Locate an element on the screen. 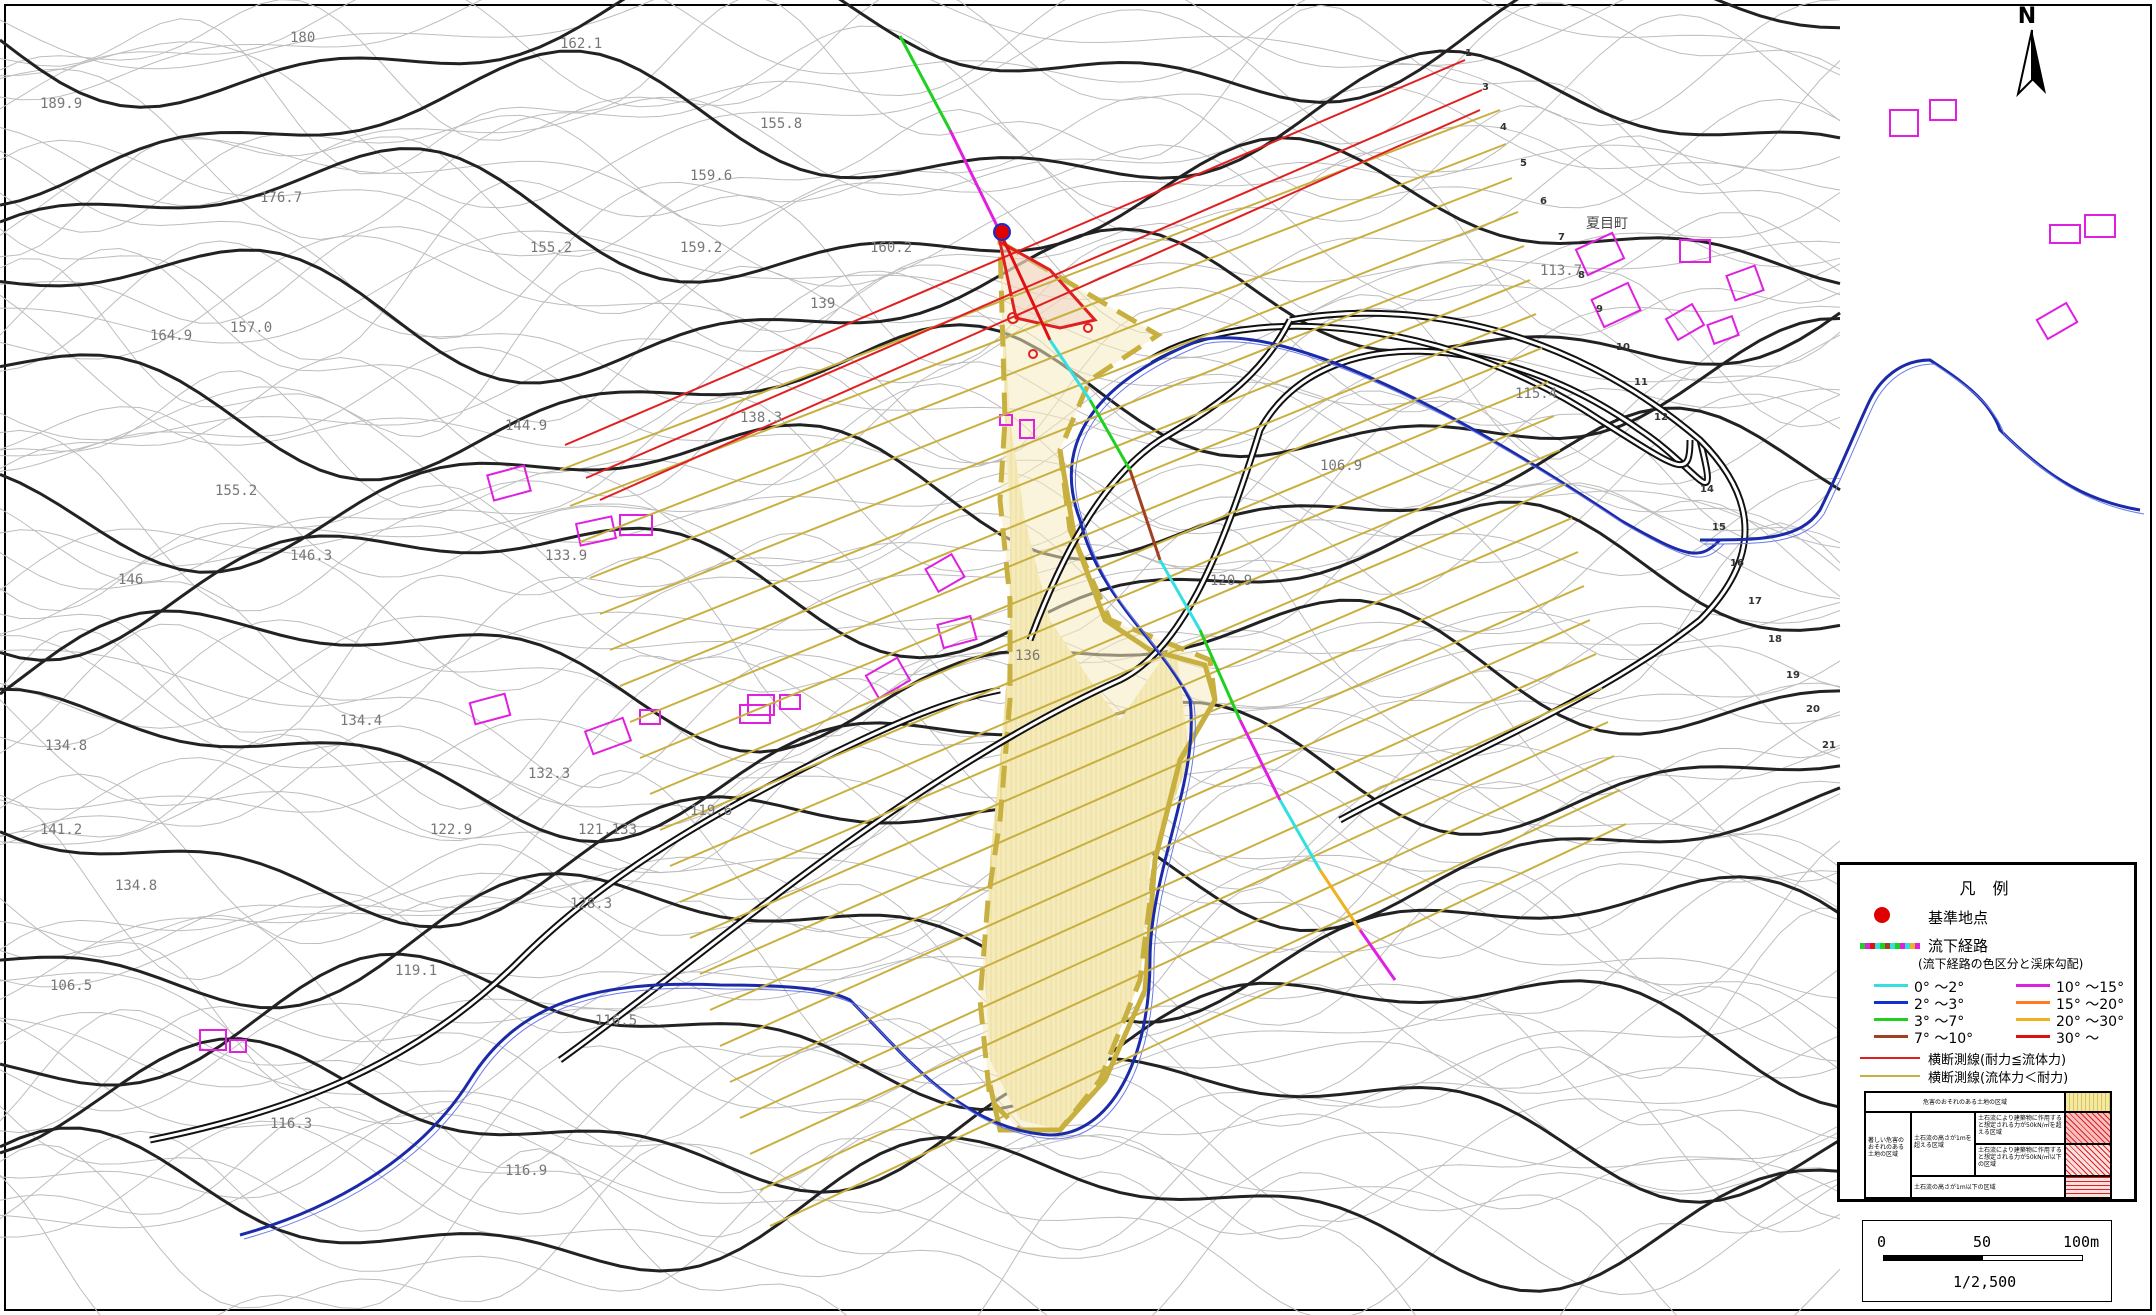 This screenshot has width=2156, height=1315. stream is located at coordinates (1920, 450).